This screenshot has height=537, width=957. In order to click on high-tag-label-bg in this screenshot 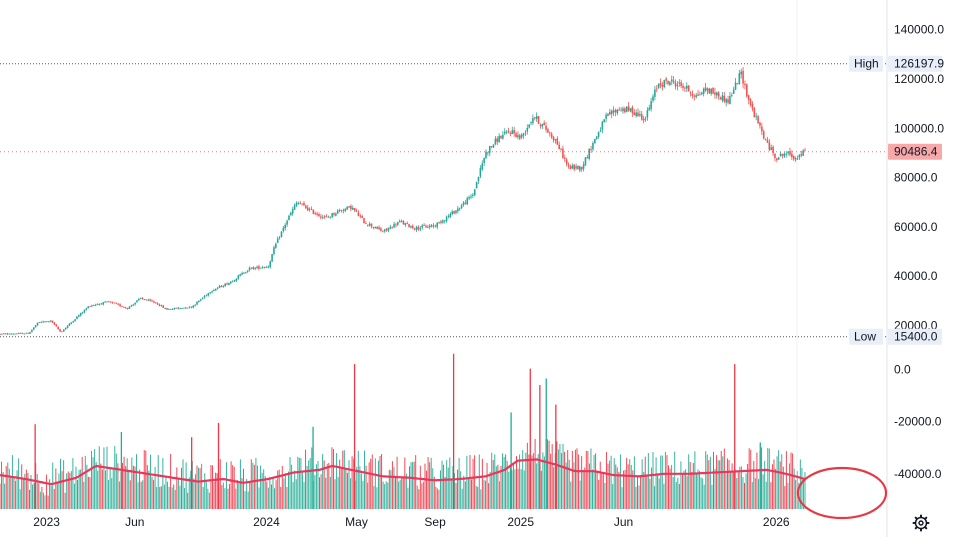, I will do `click(866, 63)`.